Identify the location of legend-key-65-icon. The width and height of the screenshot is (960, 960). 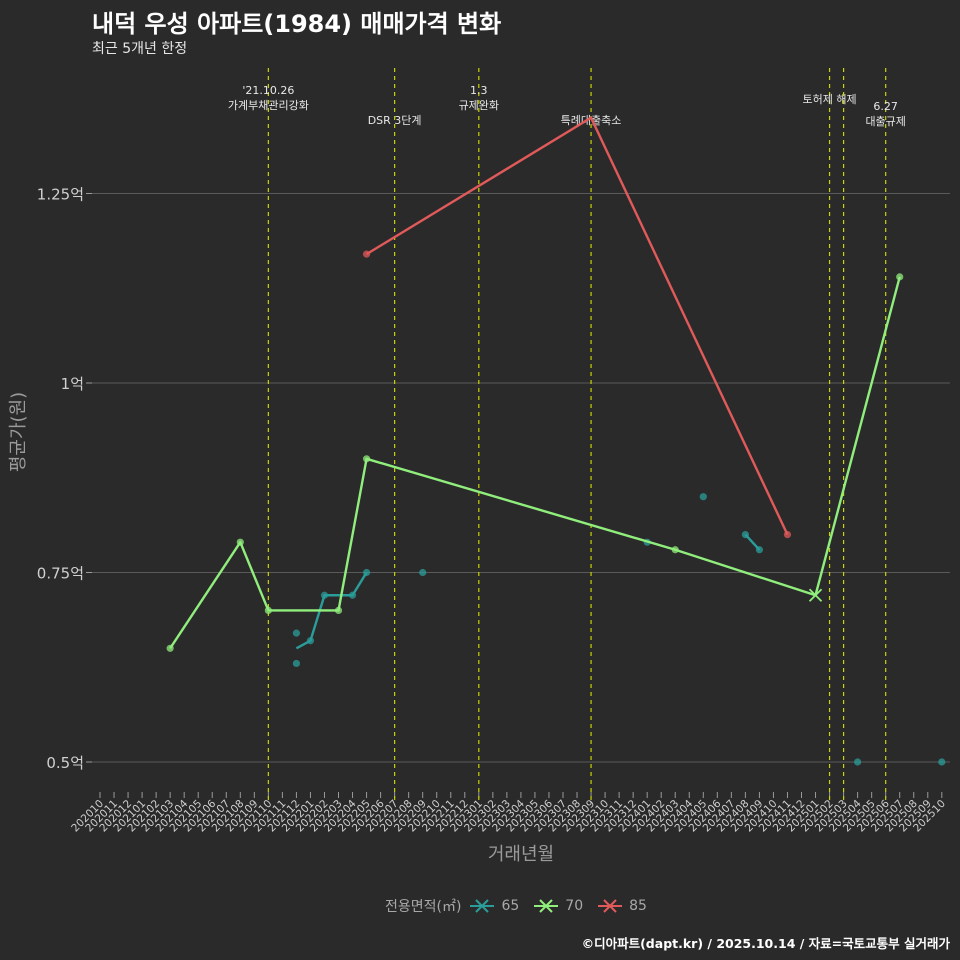
(482, 906).